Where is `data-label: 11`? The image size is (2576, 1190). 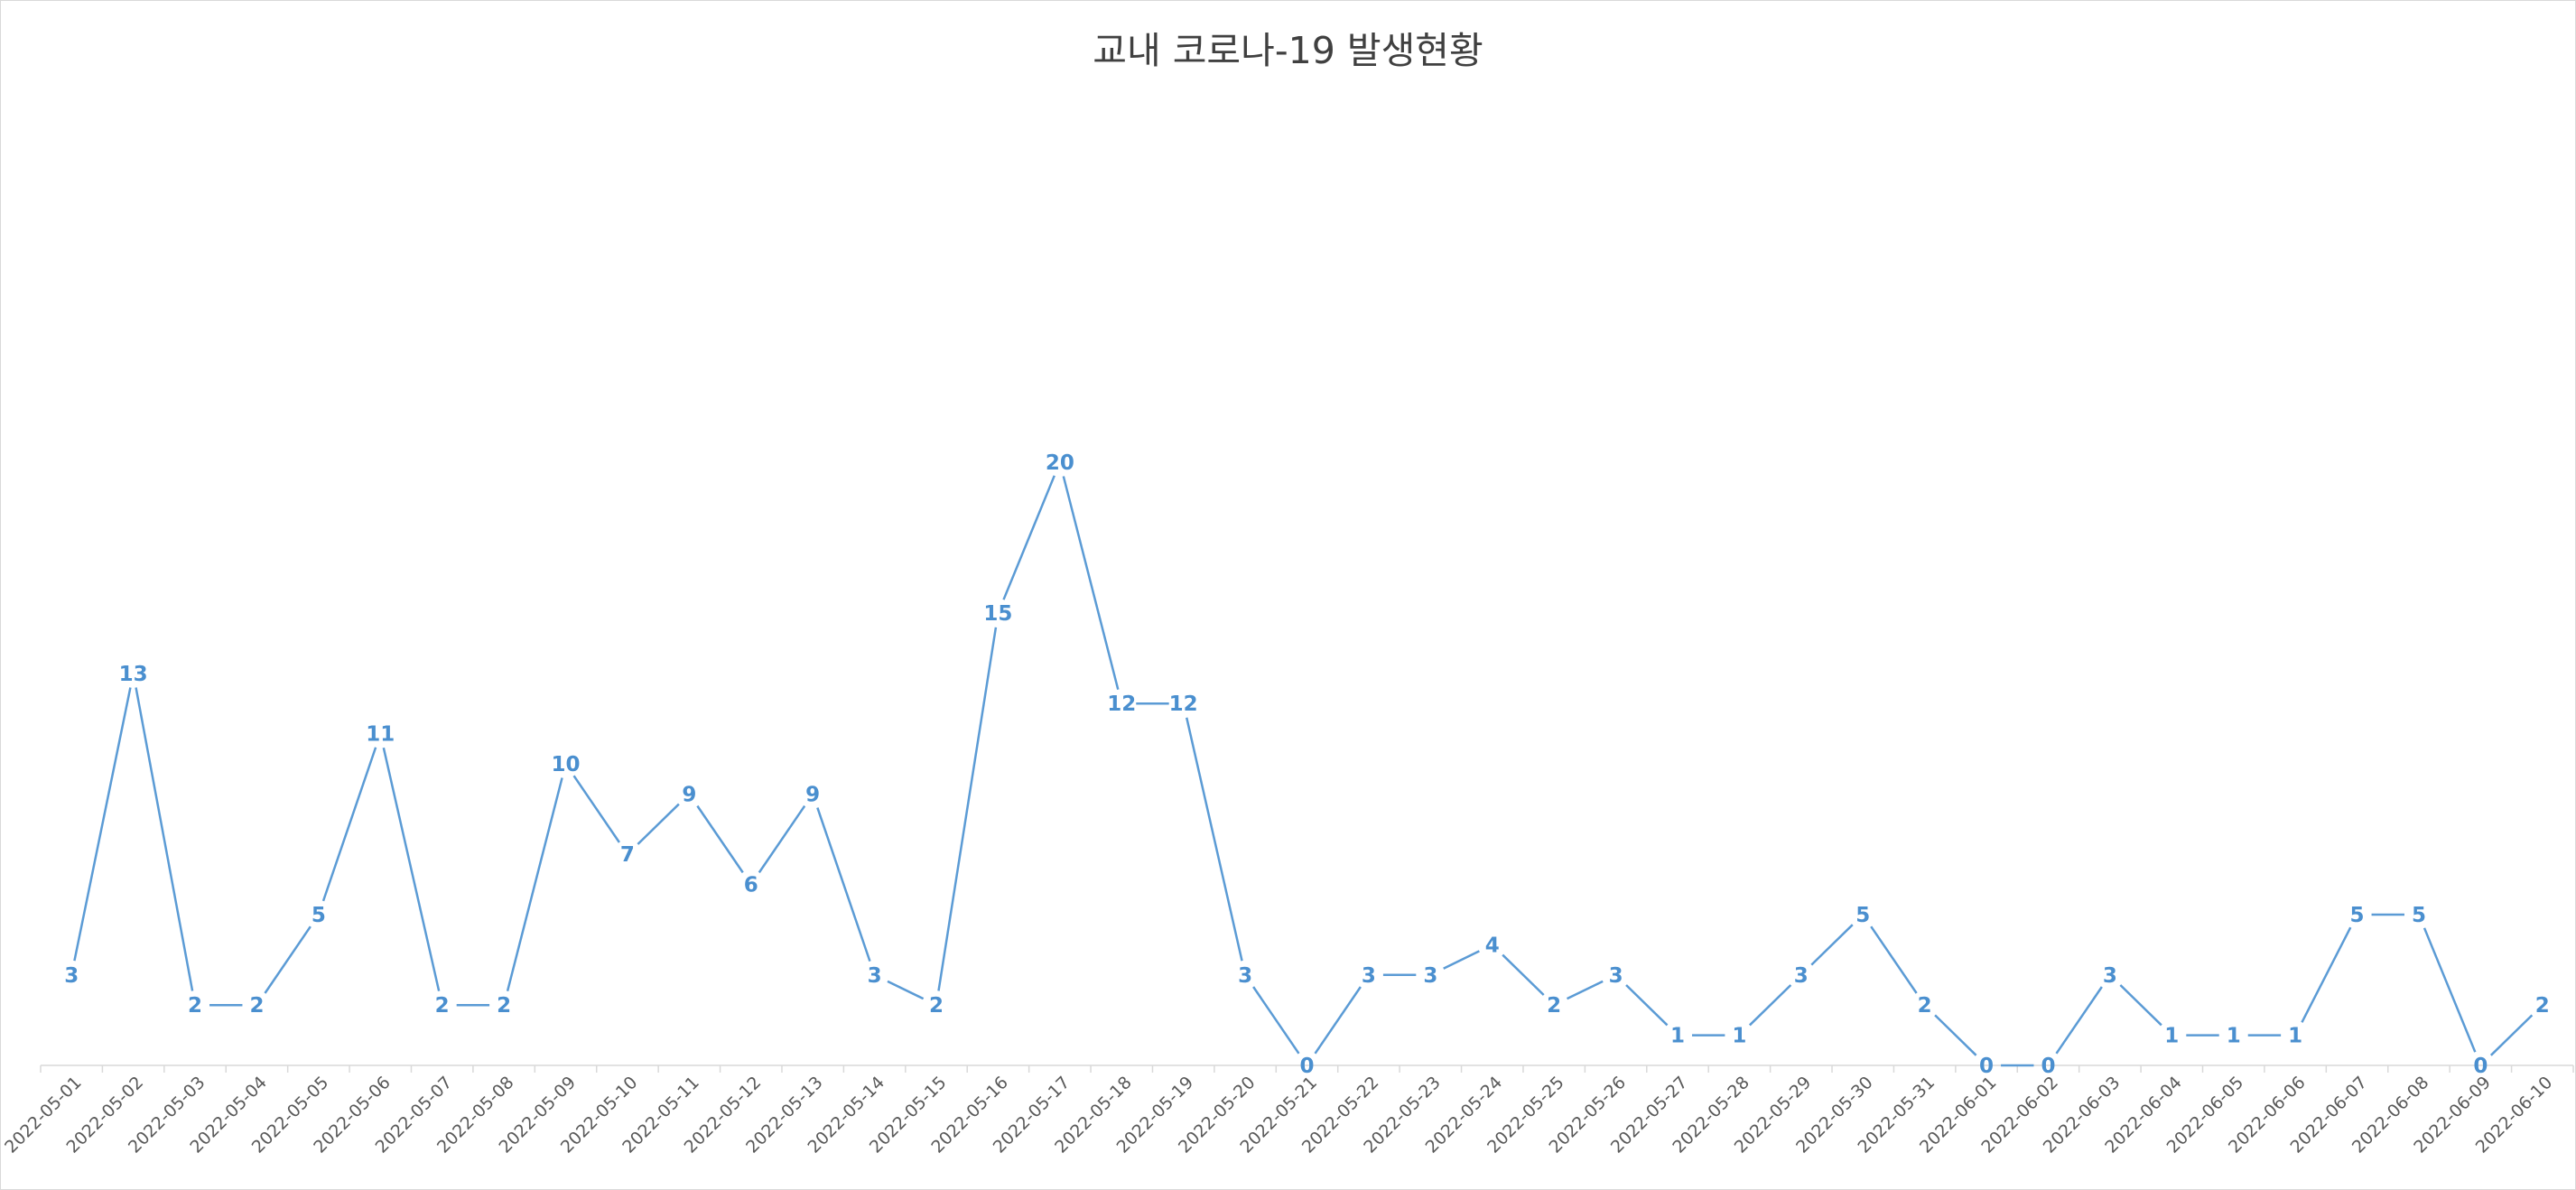 data-label: 11 is located at coordinates (380, 735).